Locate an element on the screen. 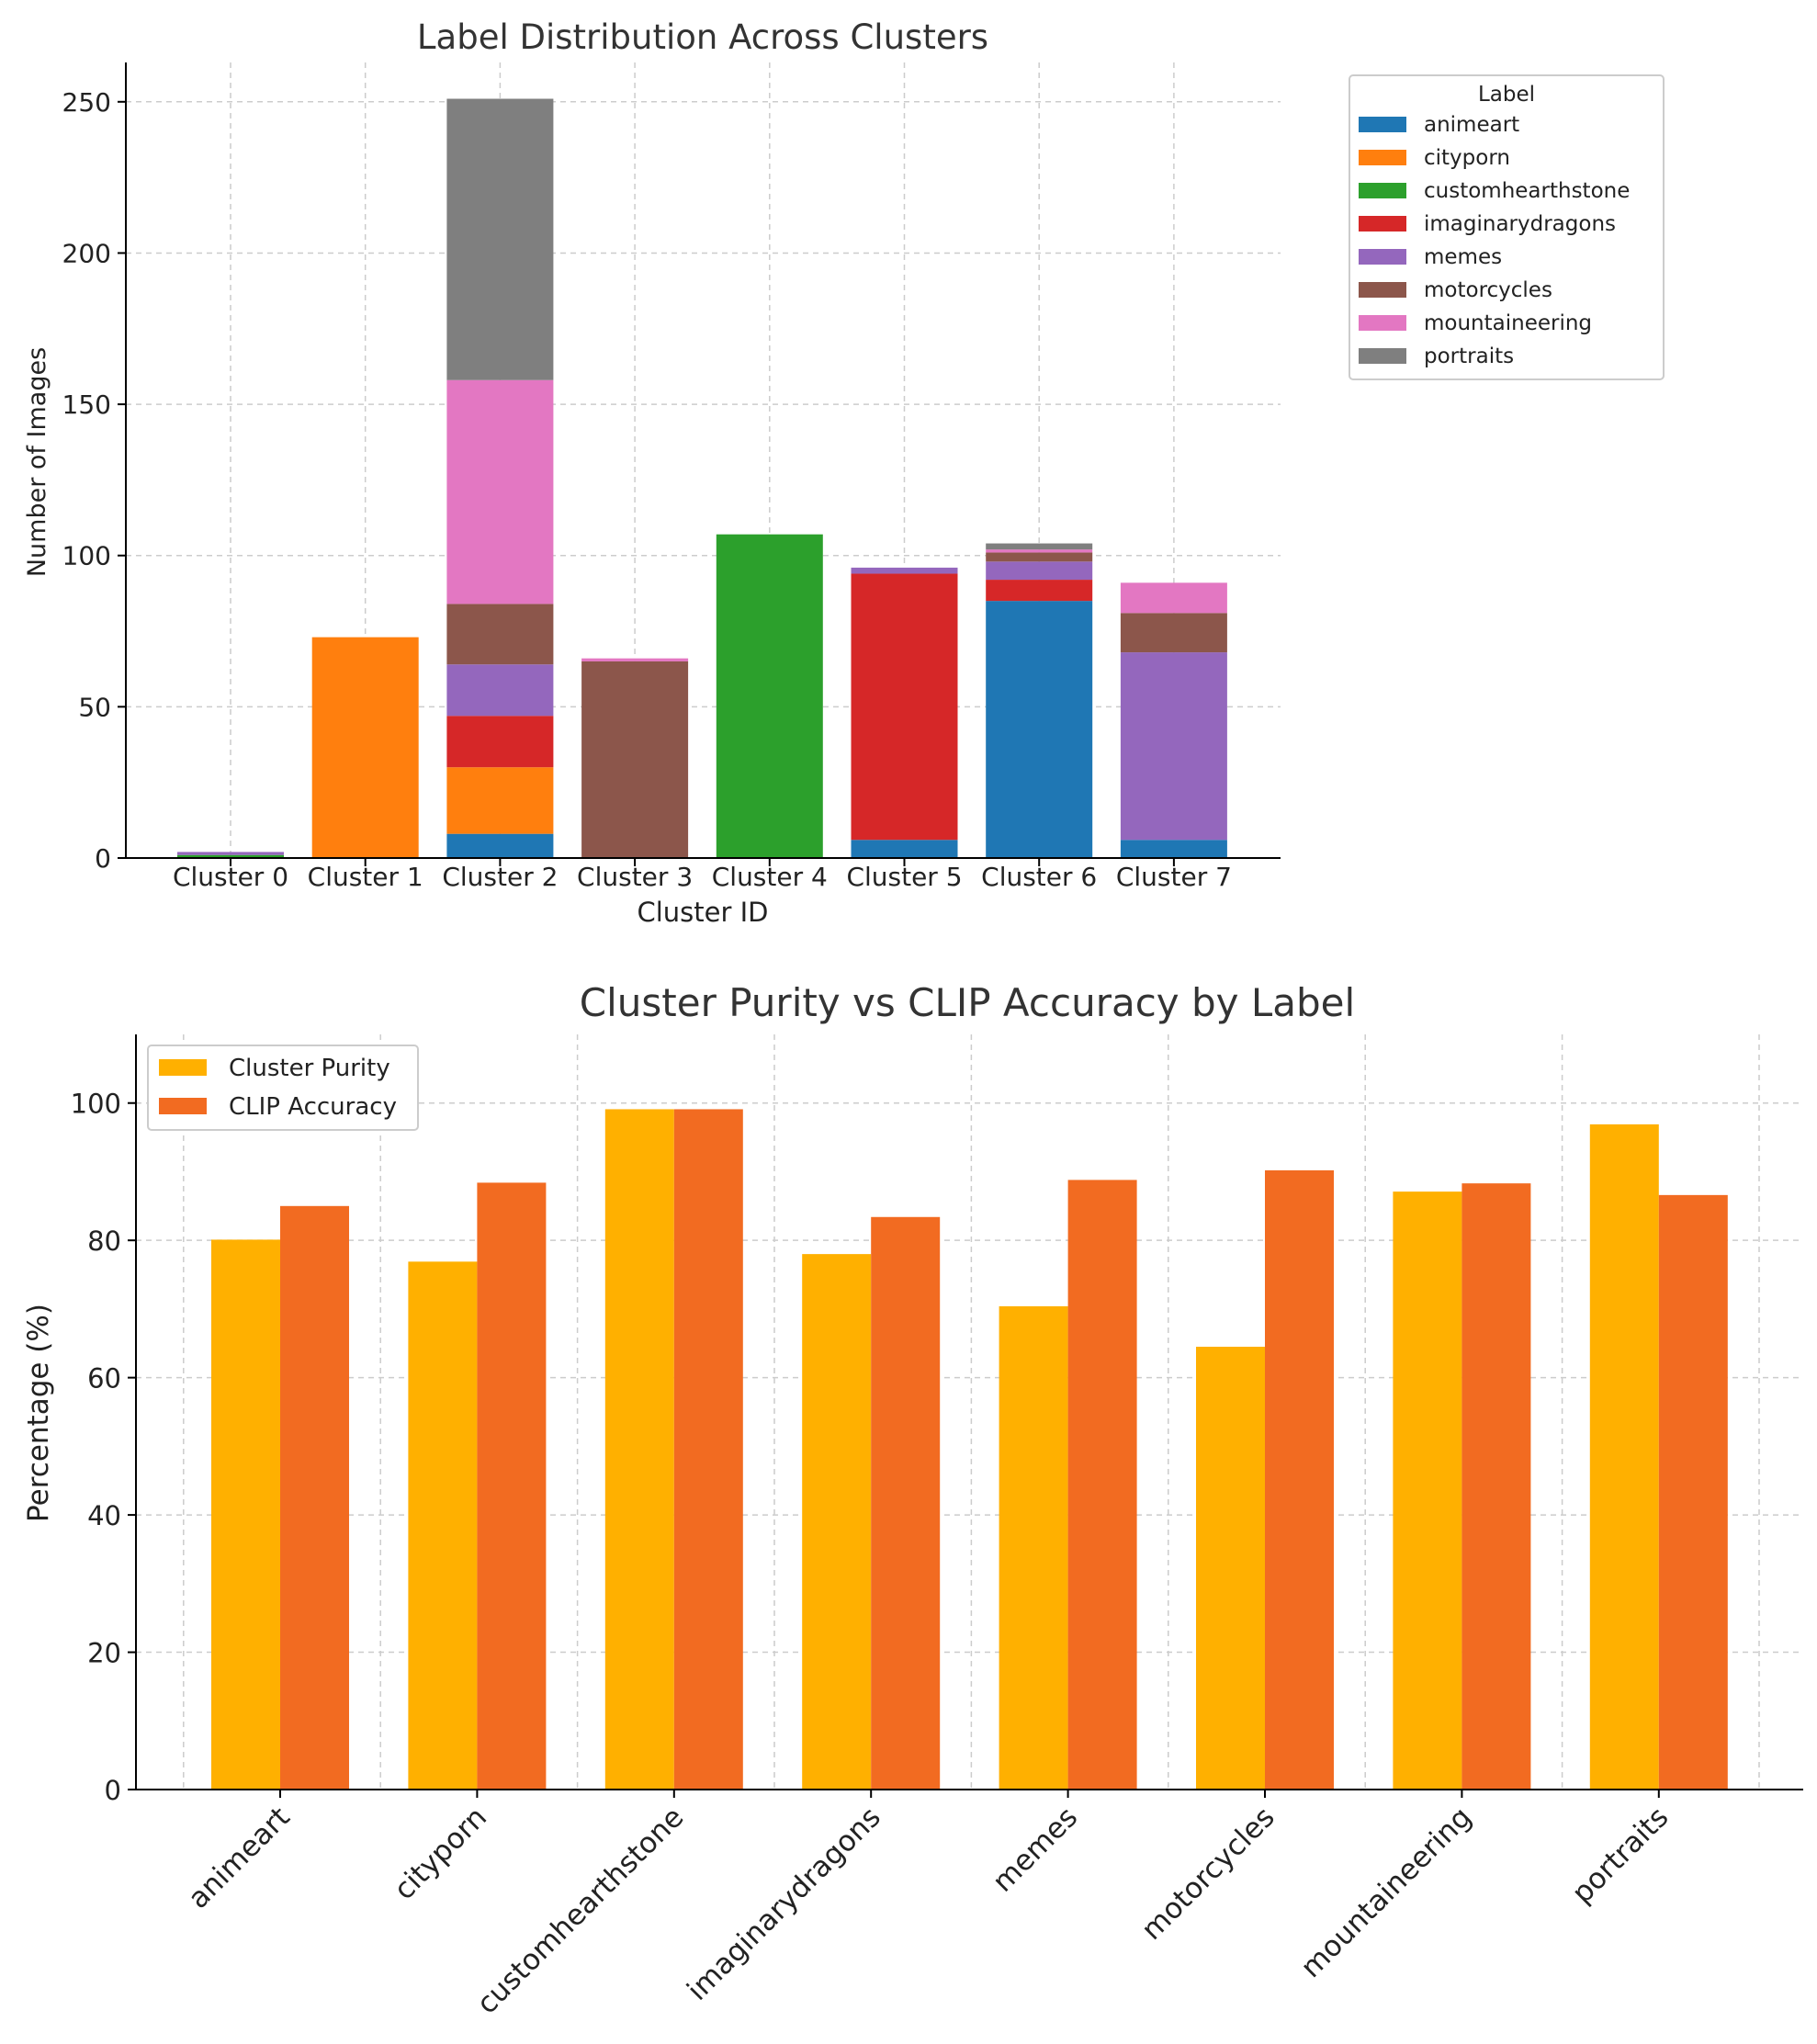 Image resolution: width=1817 pixels, height=2044 pixels. chart1-x-tick-label: Cluster 1 is located at coordinates (365, 877).